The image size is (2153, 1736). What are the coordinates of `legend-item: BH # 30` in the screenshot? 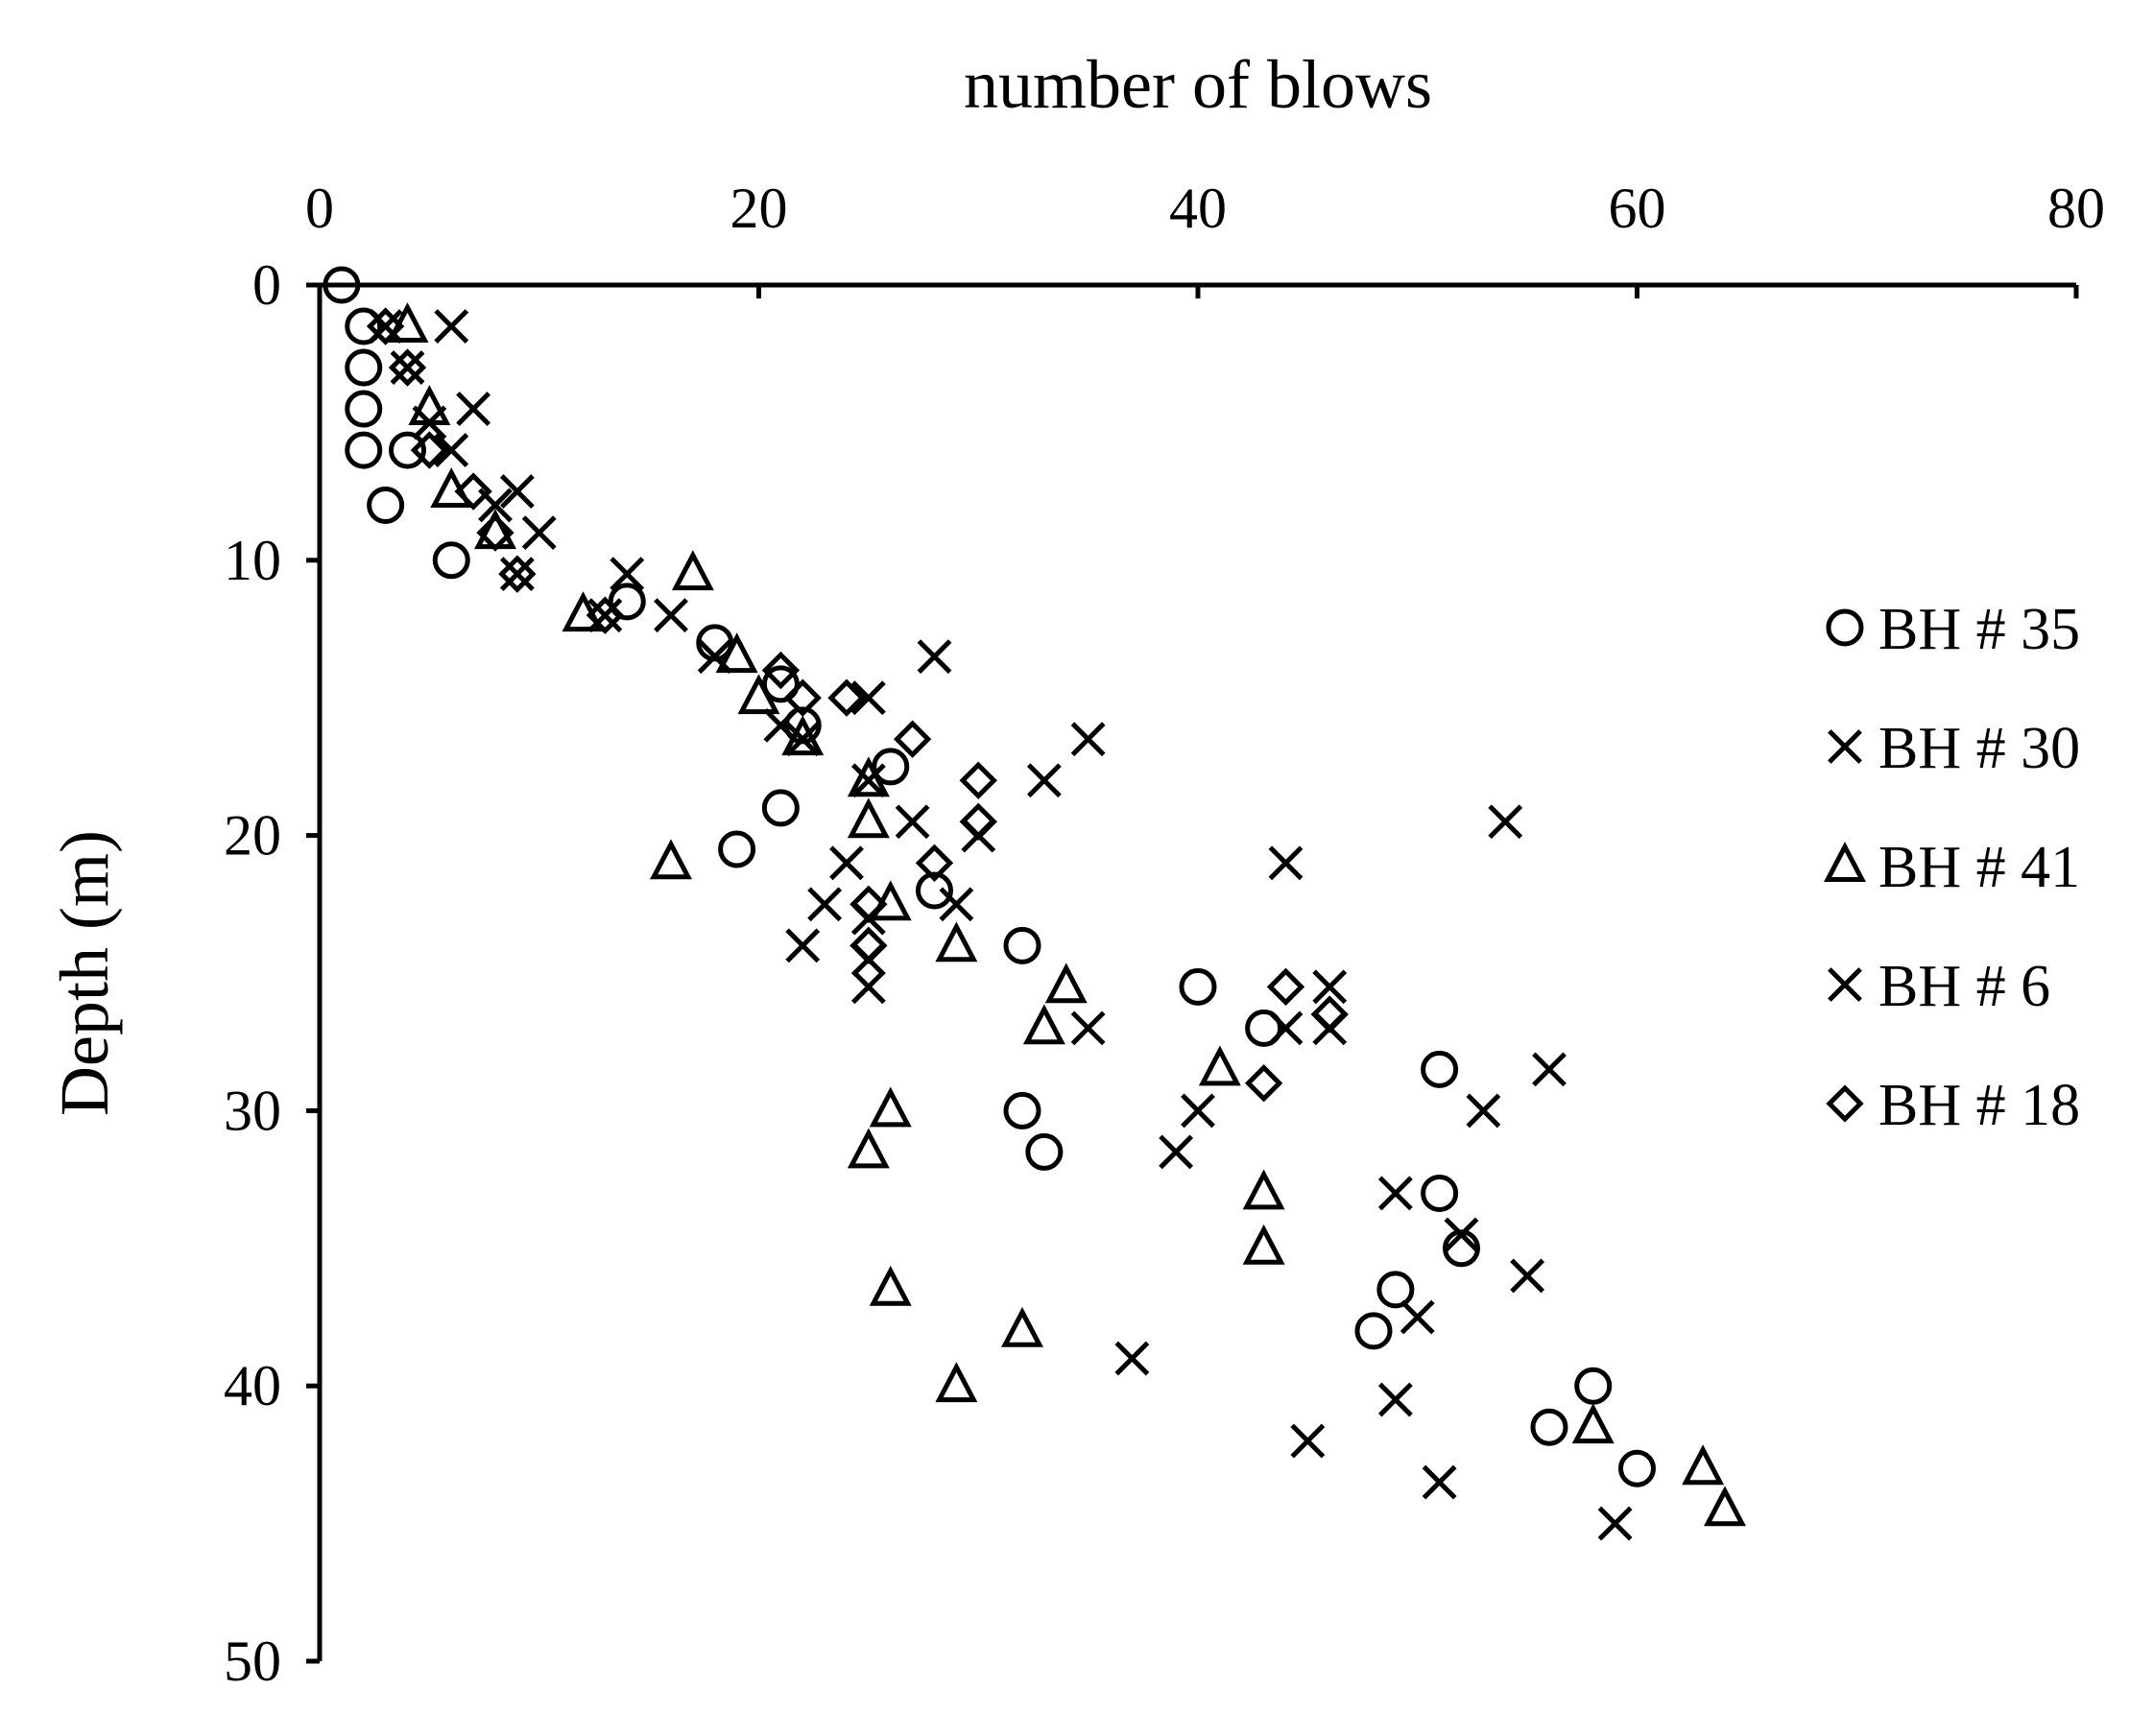 It's located at (1954, 748).